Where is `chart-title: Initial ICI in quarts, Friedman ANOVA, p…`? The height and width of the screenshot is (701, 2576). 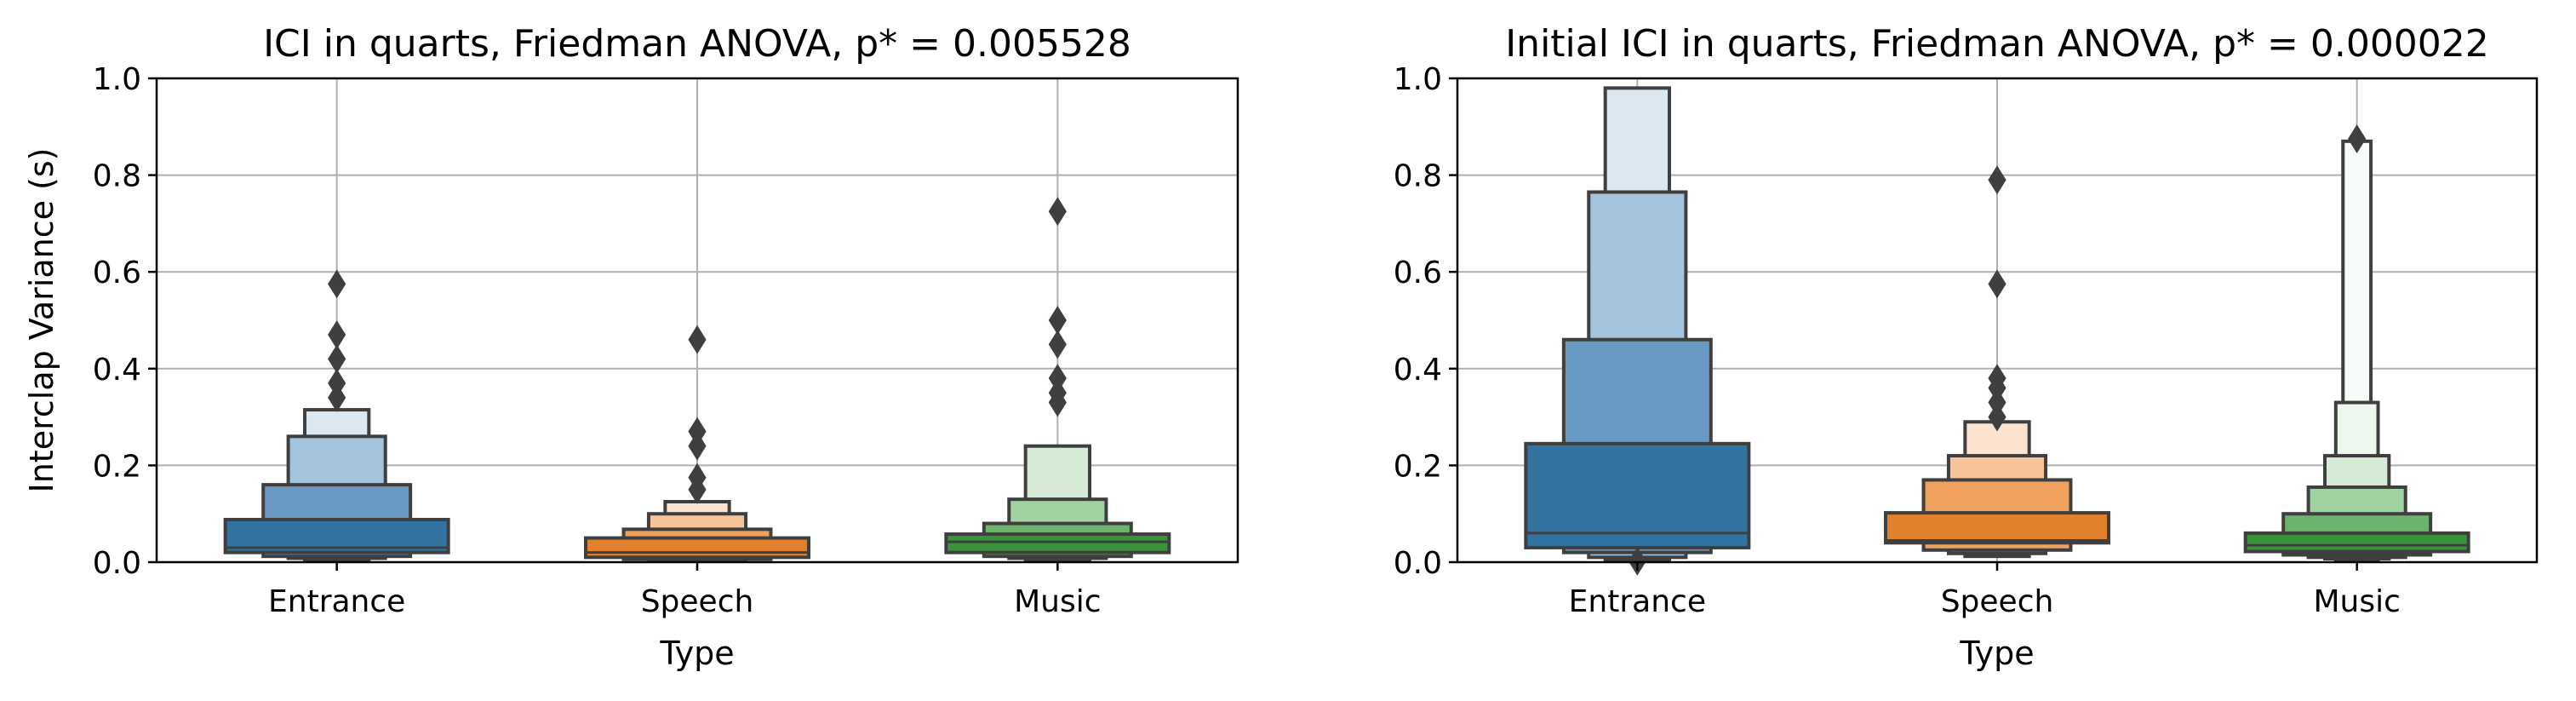 chart-title: Initial ICI in quarts, Friedman ANOVA, p… is located at coordinates (1997, 44).